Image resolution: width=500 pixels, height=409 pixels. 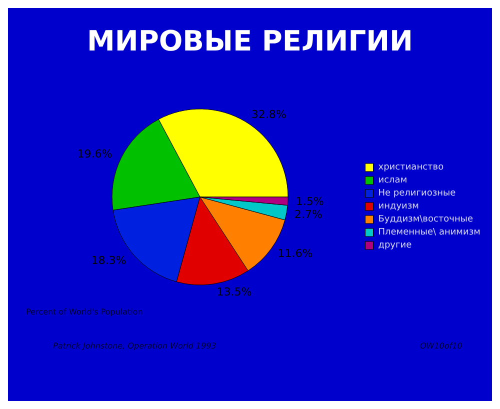 I want to click on legend-label: индуизм, so click(x=398, y=207).